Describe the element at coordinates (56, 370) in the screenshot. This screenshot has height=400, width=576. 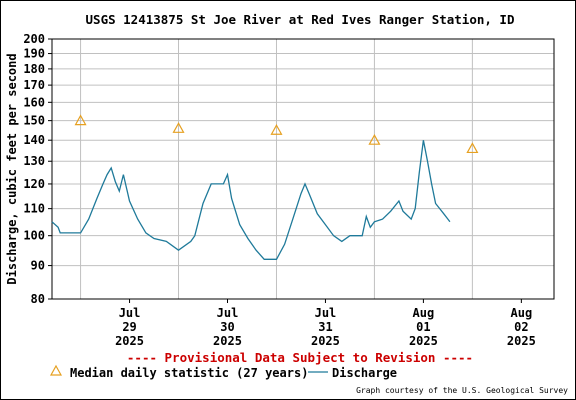
I see `legend-median-marker` at that location.